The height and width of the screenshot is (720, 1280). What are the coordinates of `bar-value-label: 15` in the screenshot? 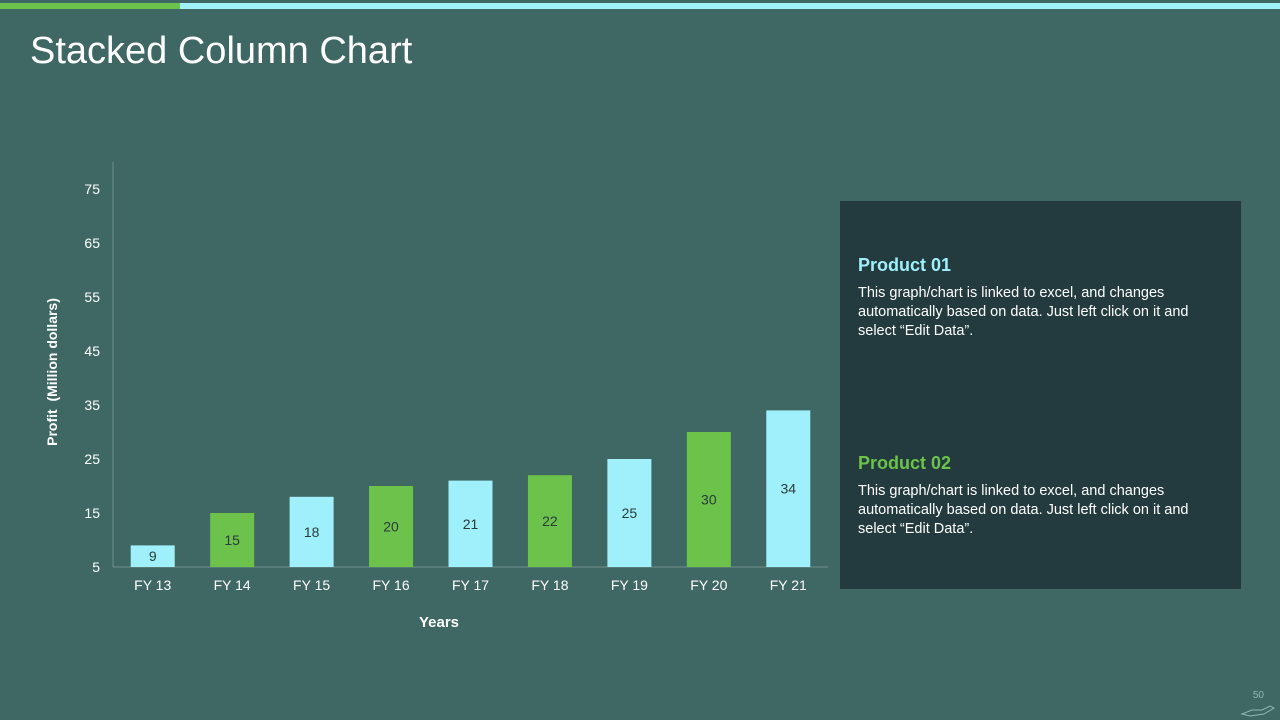 It's located at (232, 540).